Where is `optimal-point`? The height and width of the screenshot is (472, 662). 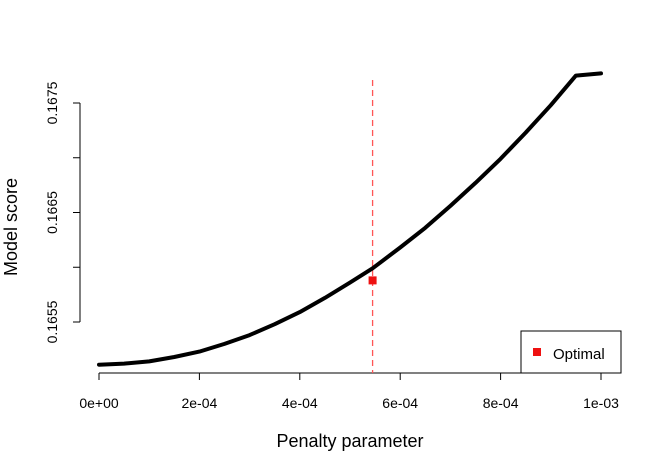 optimal-point is located at coordinates (372, 280).